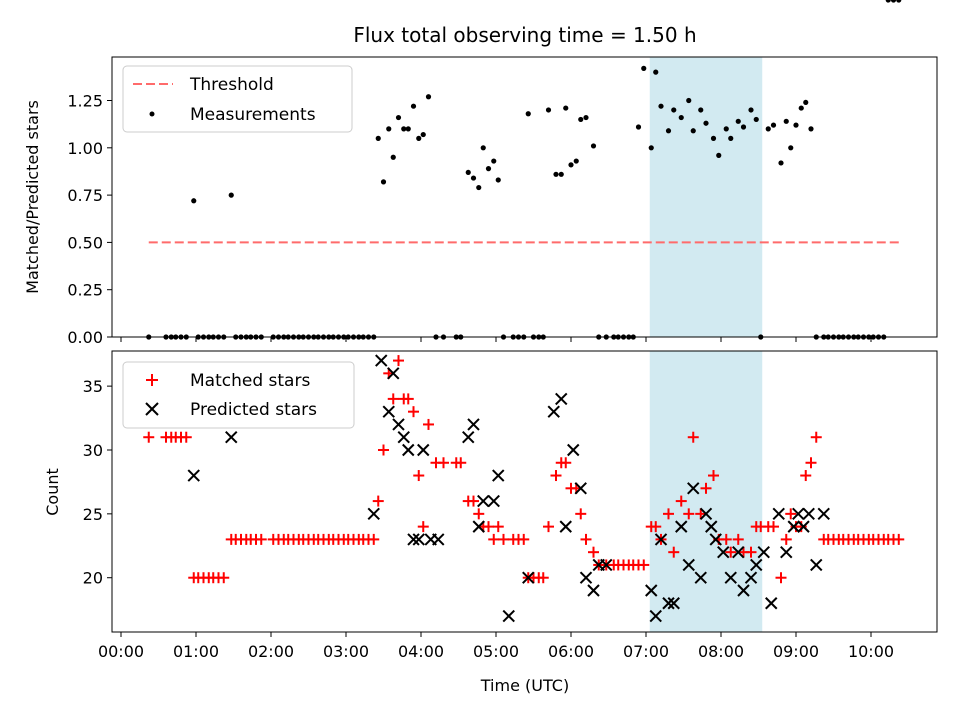 Image resolution: width=960 pixels, height=720 pixels. Describe the element at coordinates (121, 651) in the screenshot. I see `x-tick-label-0: 00:00` at that location.